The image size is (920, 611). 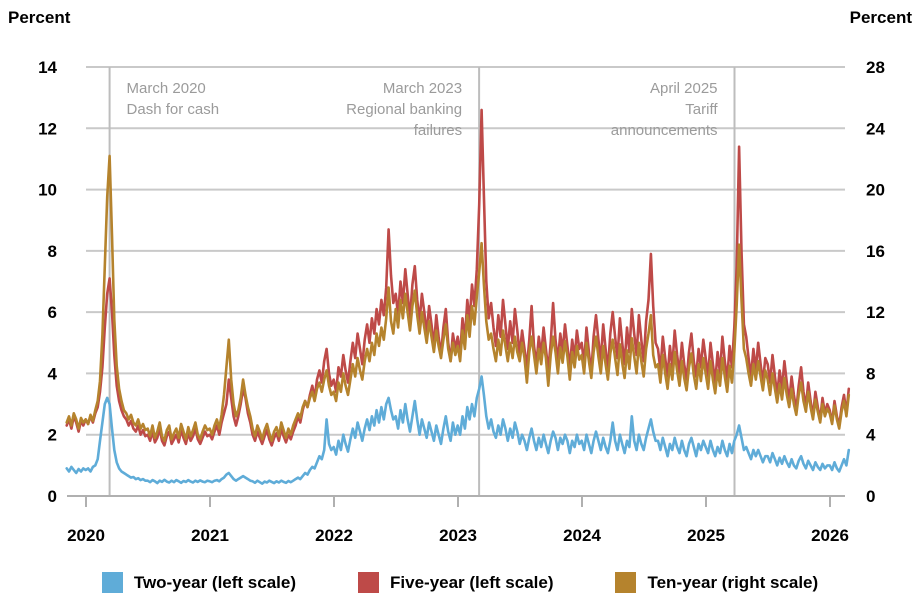 What do you see at coordinates (52, 312) in the screenshot?
I see `left-axis-tick-label: 6` at bounding box center [52, 312].